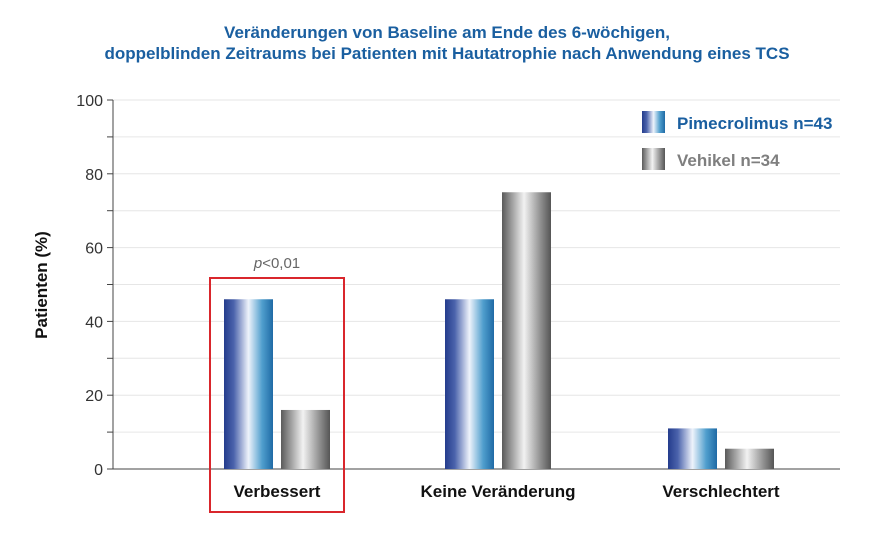 This screenshot has height=549, width=894. I want to click on legend-swatch-vehikel, so click(653, 159).